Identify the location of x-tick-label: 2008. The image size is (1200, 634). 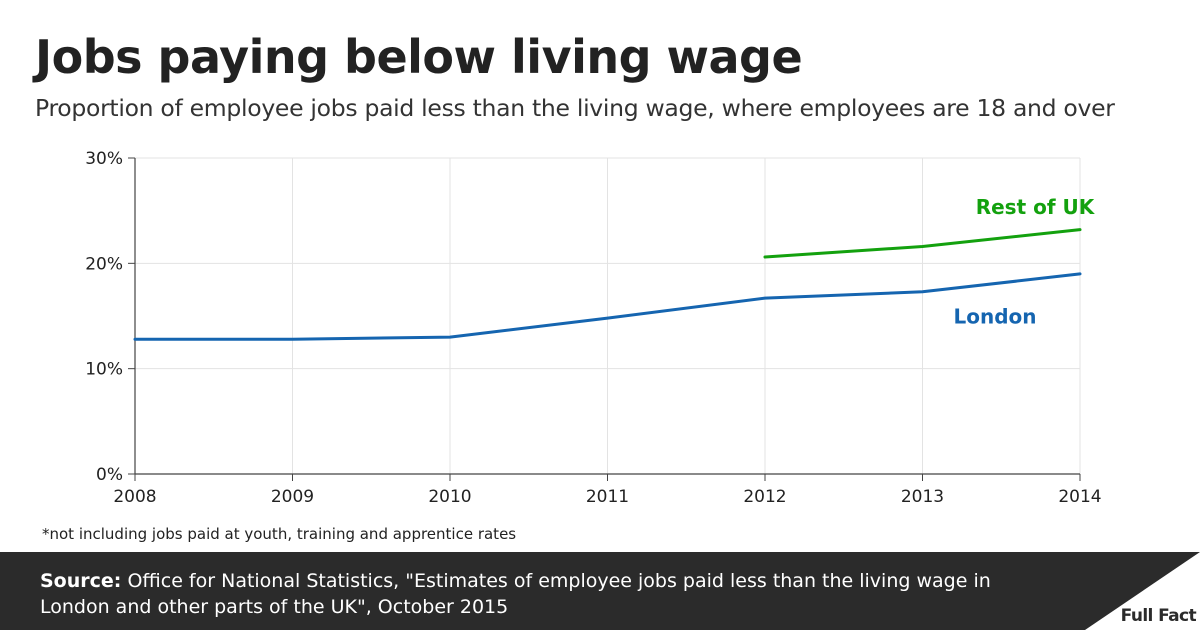
(134, 497).